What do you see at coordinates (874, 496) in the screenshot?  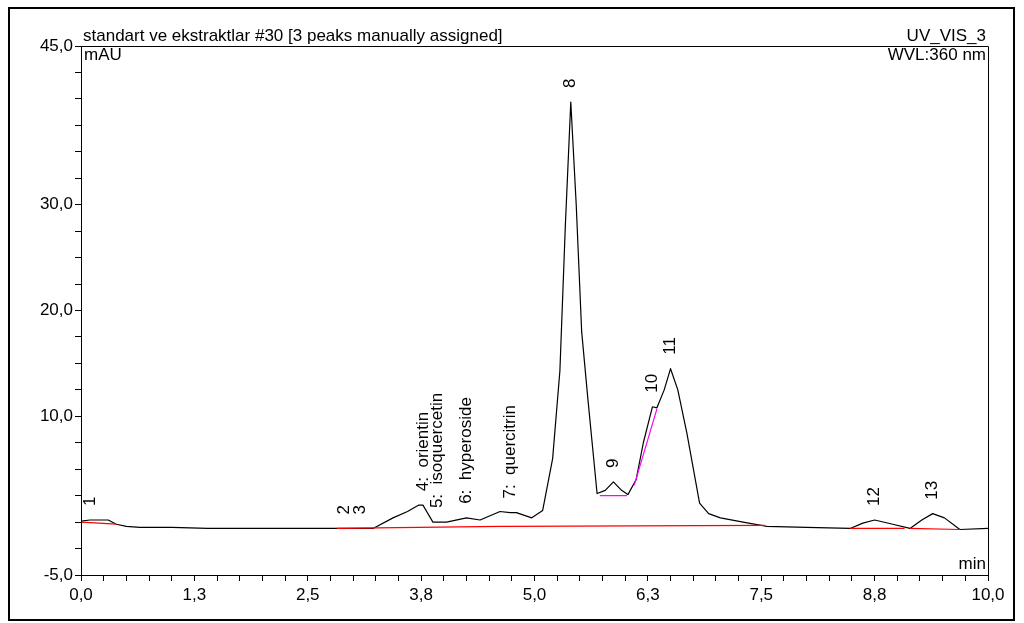 I see `annotation: 12` at bounding box center [874, 496].